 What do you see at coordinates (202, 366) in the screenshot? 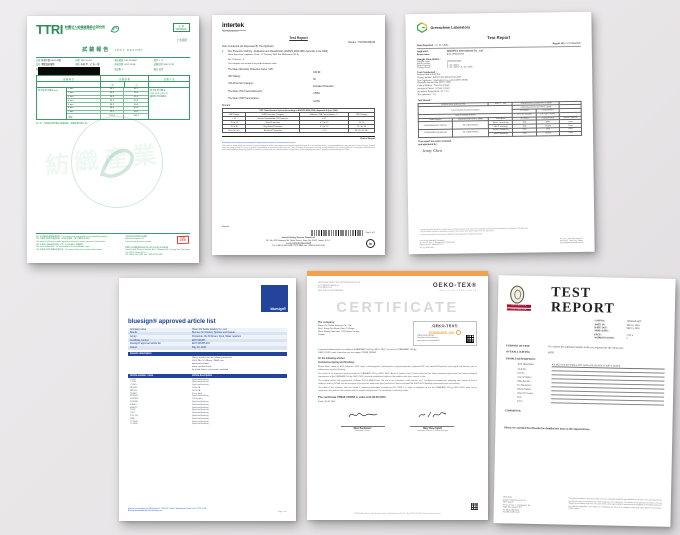
I see `generic-line: water repellent finish,` at bounding box center [202, 366].